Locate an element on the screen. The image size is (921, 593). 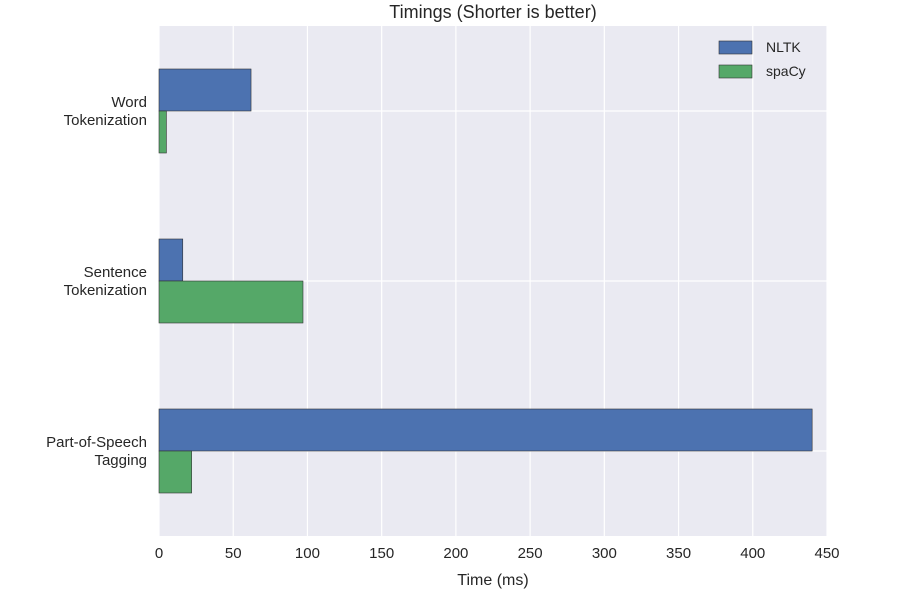
x-tick-label: 300 is located at coordinates (604, 553).